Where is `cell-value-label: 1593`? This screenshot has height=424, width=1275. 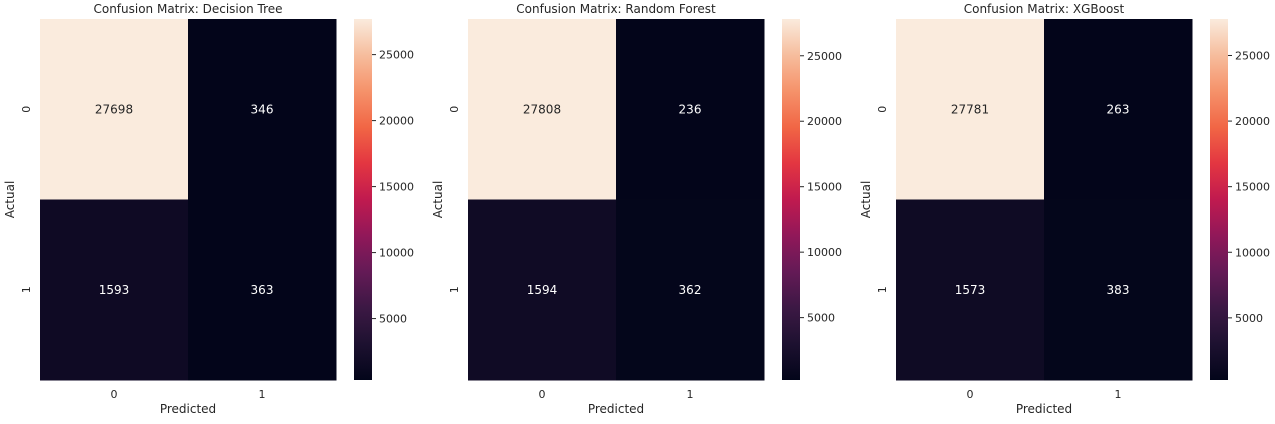 cell-value-label: 1593 is located at coordinates (114, 290).